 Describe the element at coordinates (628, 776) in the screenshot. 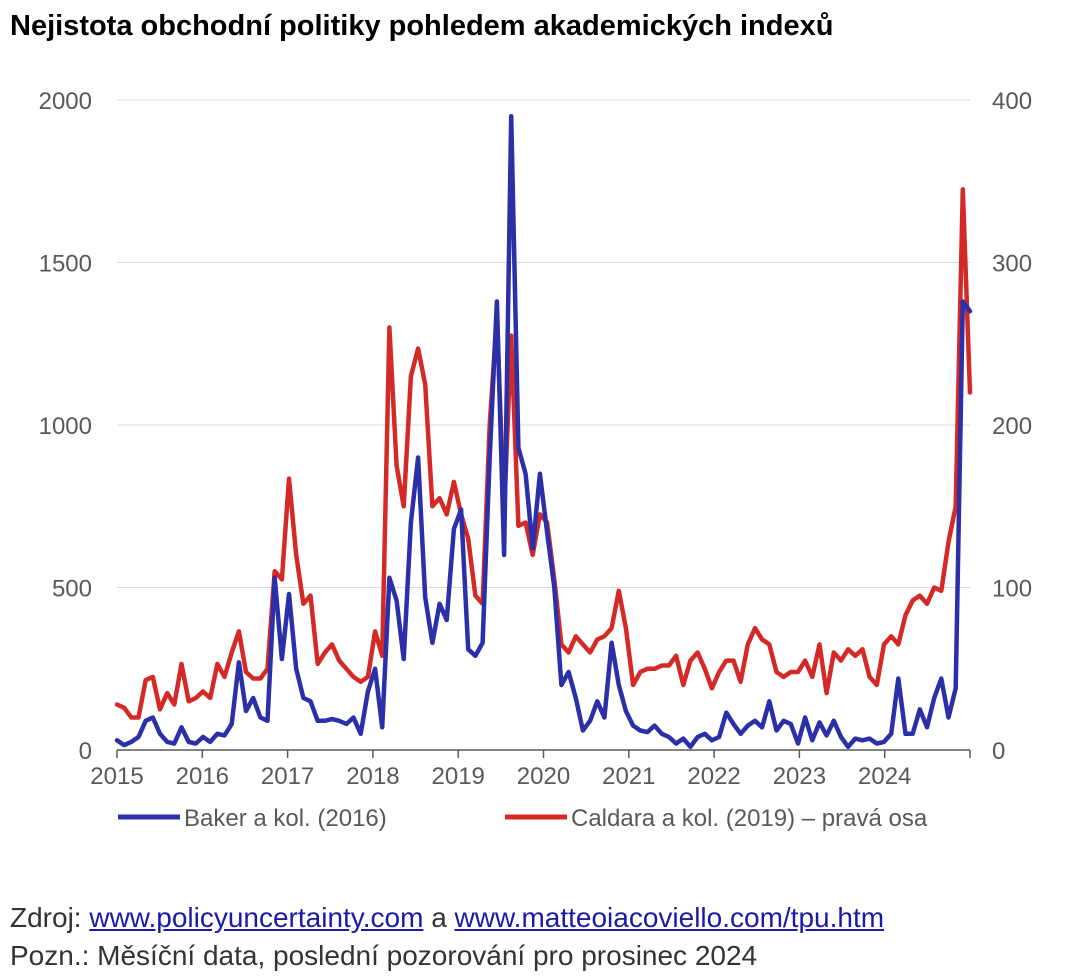

I see `x-tick-label: 2021` at that location.